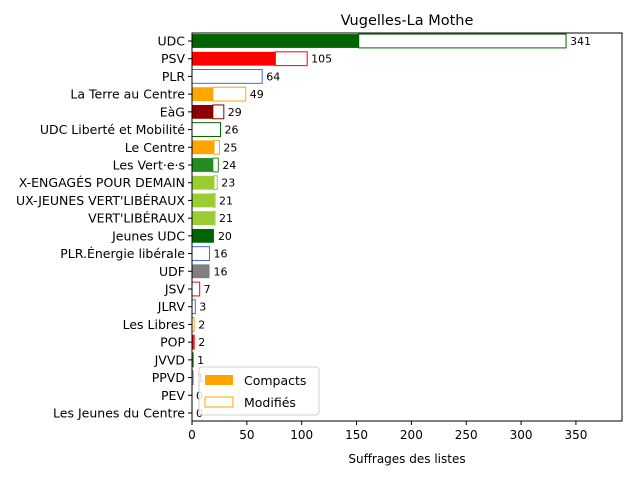 The height and width of the screenshot is (480, 640). Describe the element at coordinates (171, 41) in the screenshot. I see `y-tick-label: UDC` at that location.